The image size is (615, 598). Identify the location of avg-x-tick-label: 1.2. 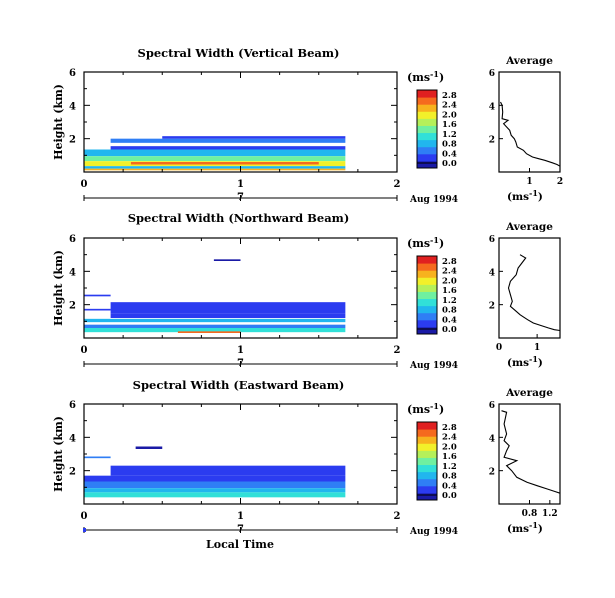
(550, 514).